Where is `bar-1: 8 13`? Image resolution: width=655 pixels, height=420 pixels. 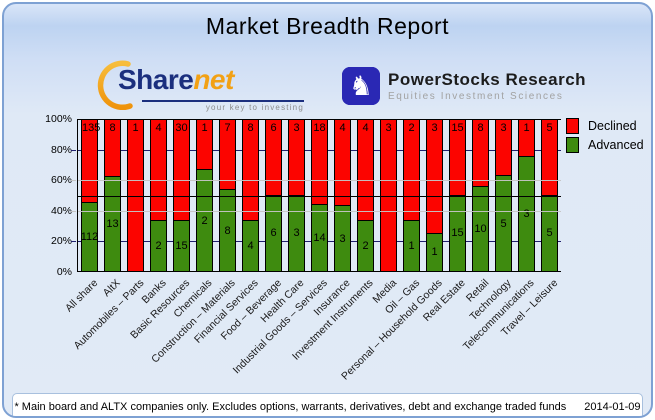 bar-1: 8 13 is located at coordinates (112, 195).